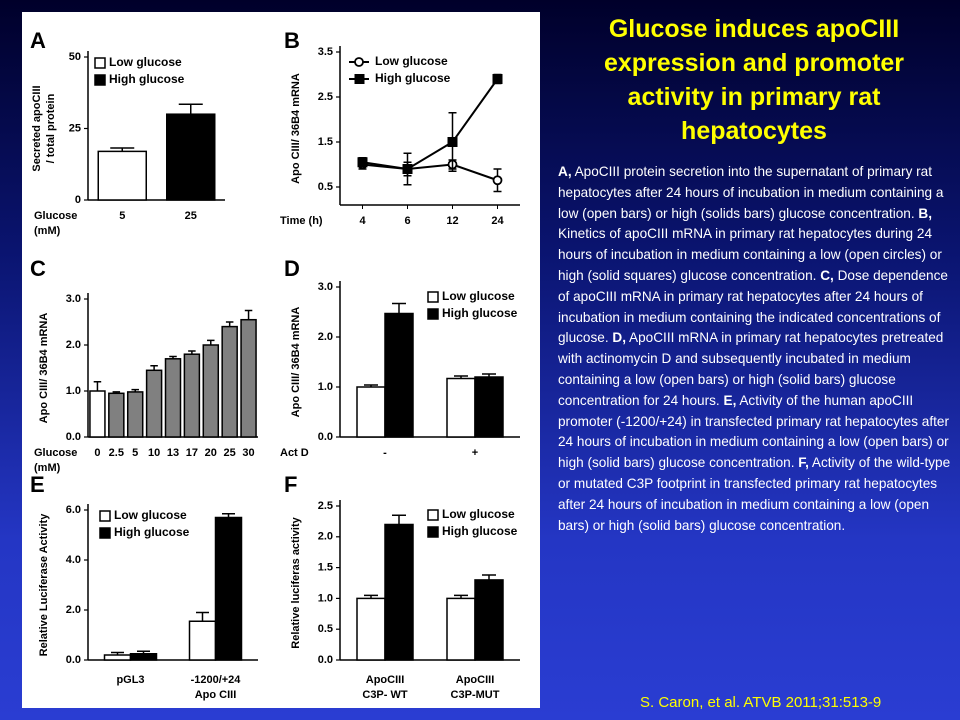 This screenshot has height=720, width=960. I want to click on y-tick-label: 1.5, so click(325, 568).